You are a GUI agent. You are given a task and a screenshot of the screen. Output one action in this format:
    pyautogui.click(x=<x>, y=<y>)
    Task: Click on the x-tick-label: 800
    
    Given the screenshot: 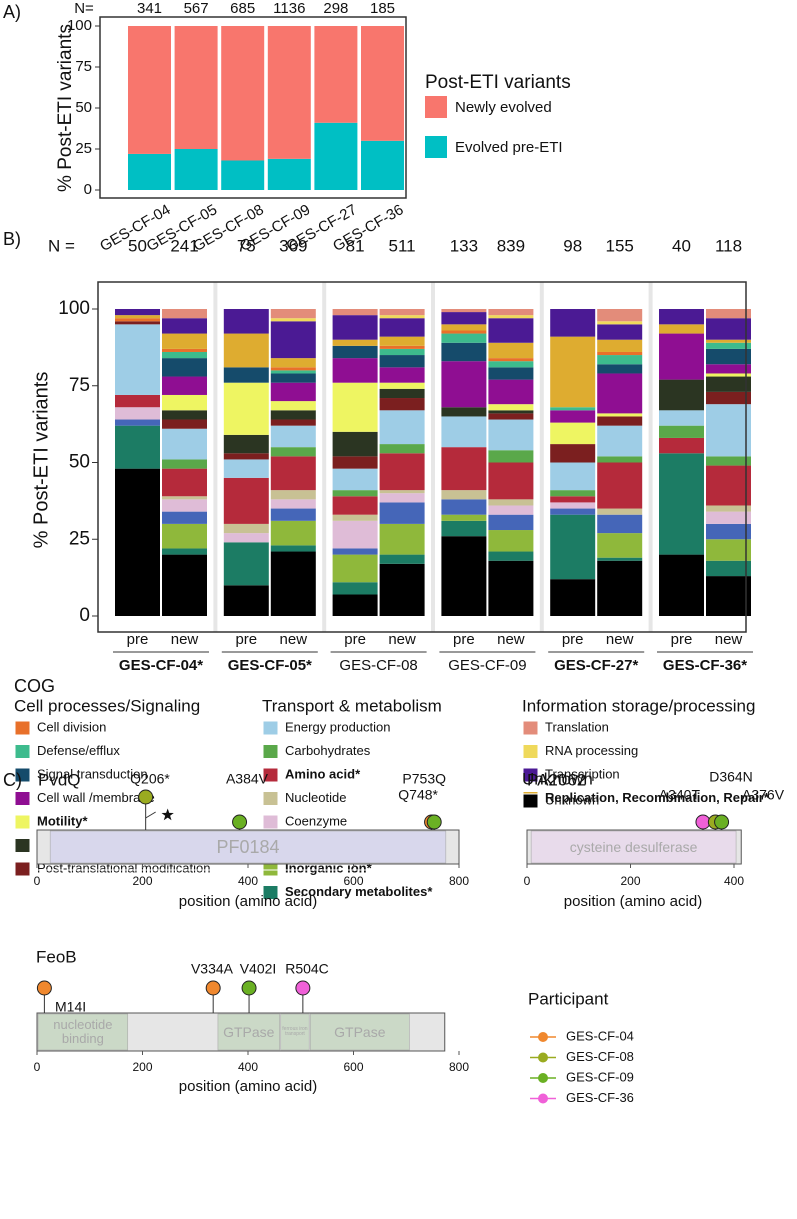 What is the action you would take?
    pyautogui.click(x=459, y=1067)
    